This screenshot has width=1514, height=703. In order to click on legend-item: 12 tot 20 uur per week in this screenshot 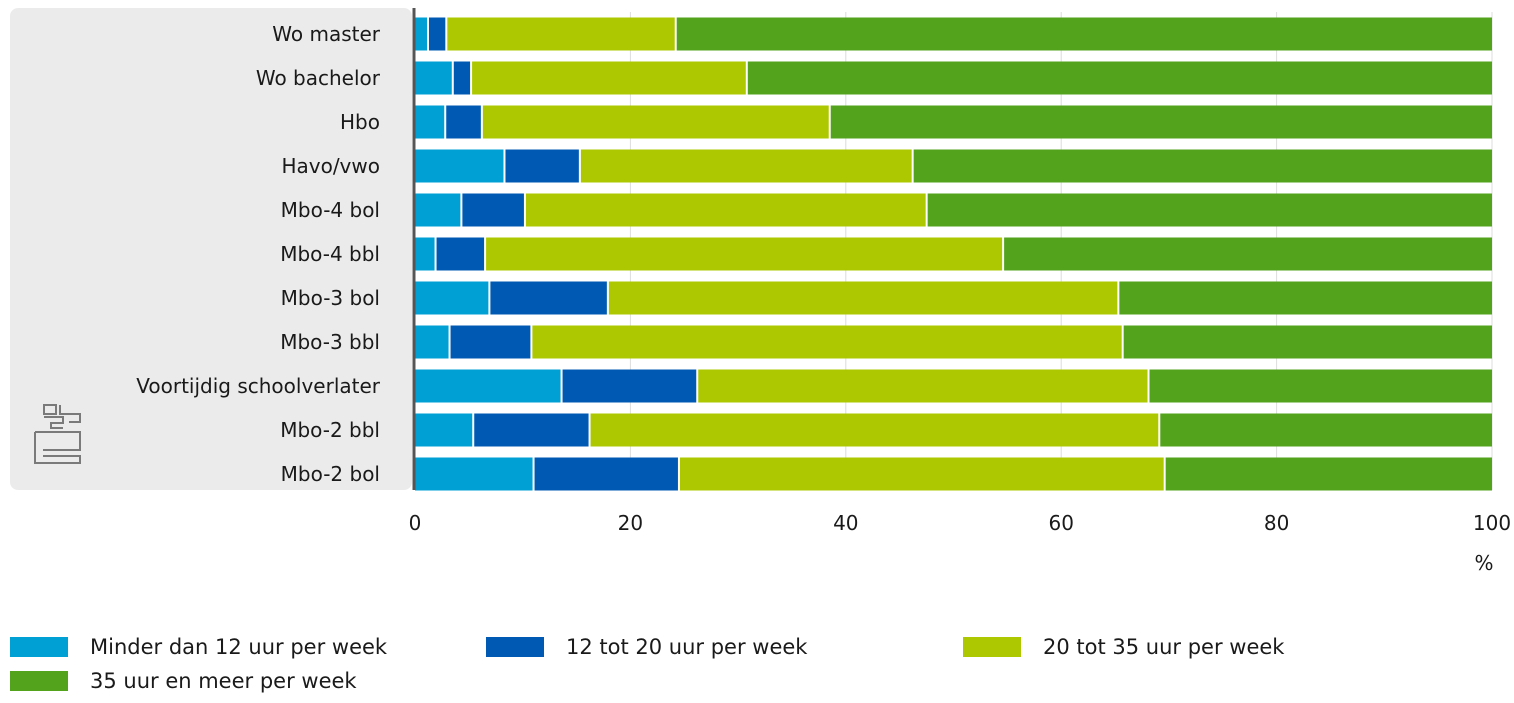, I will do `click(646, 647)`.